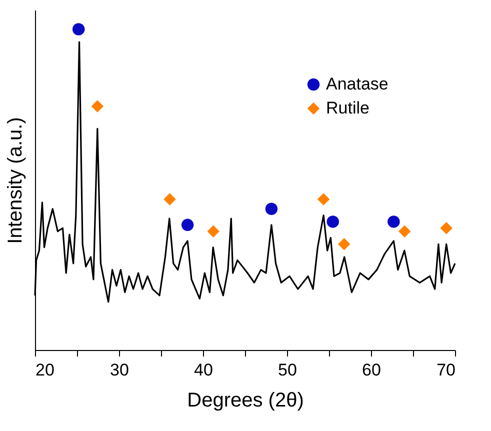 The width and height of the screenshot is (491, 431). What do you see at coordinates (446, 370) in the screenshot?
I see `x-tick-label: 70` at bounding box center [446, 370].